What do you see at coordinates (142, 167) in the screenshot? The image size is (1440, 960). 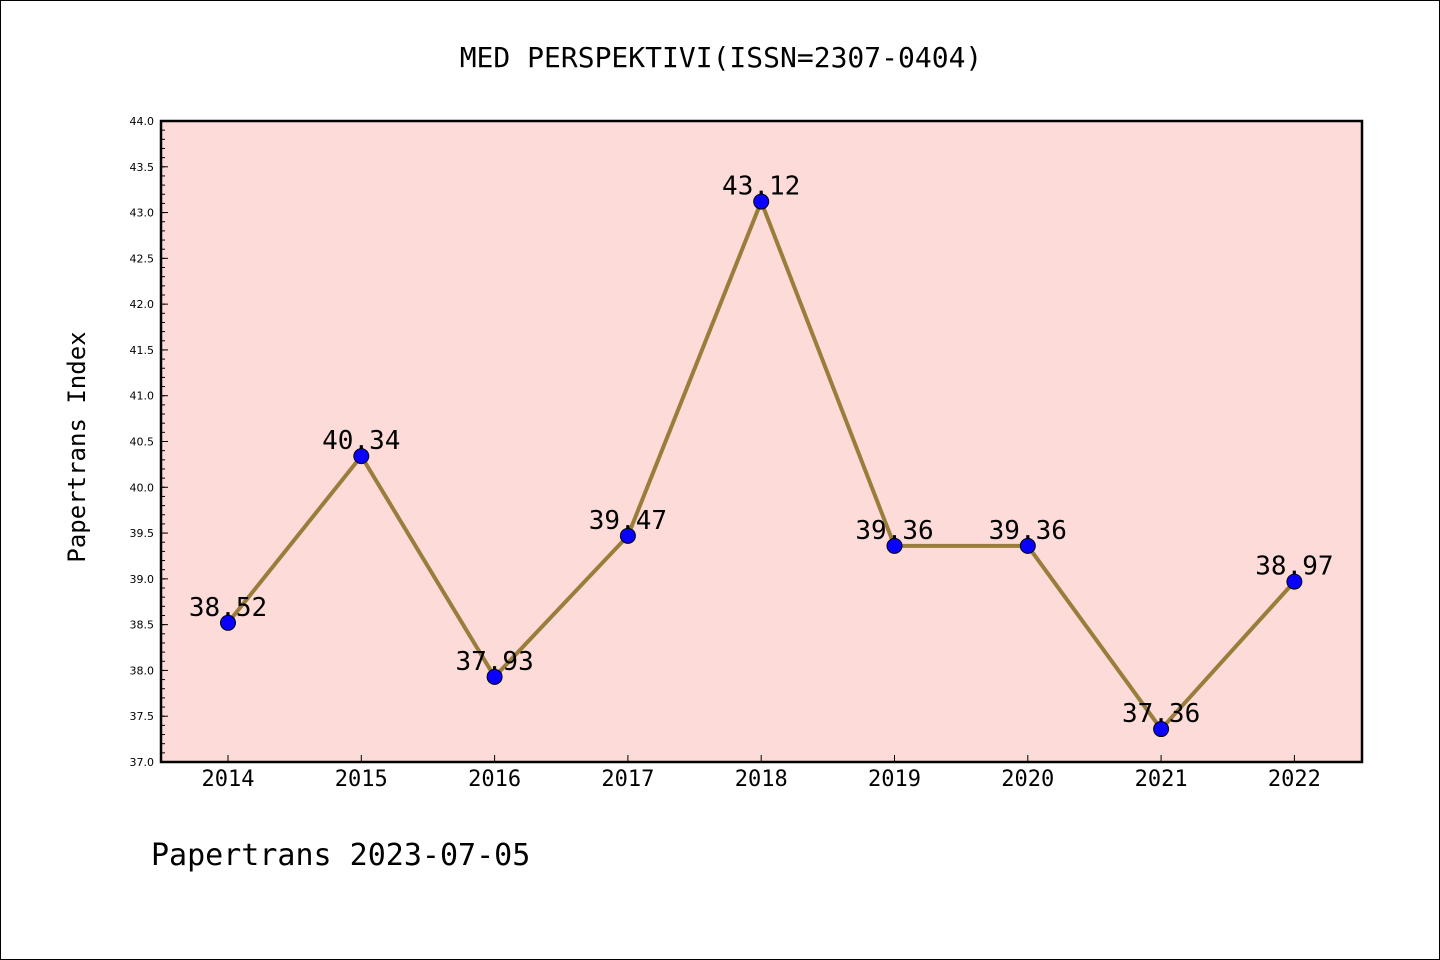 I see `y-tick-label: 43.5` at bounding box center [142, 167].